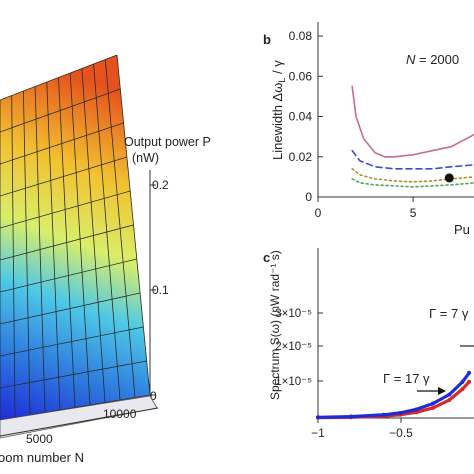 This screenshot has width=474, height=474. Describe the element at coordinates (431, 391) in the screenshot. I see `c-arrow` at that location.